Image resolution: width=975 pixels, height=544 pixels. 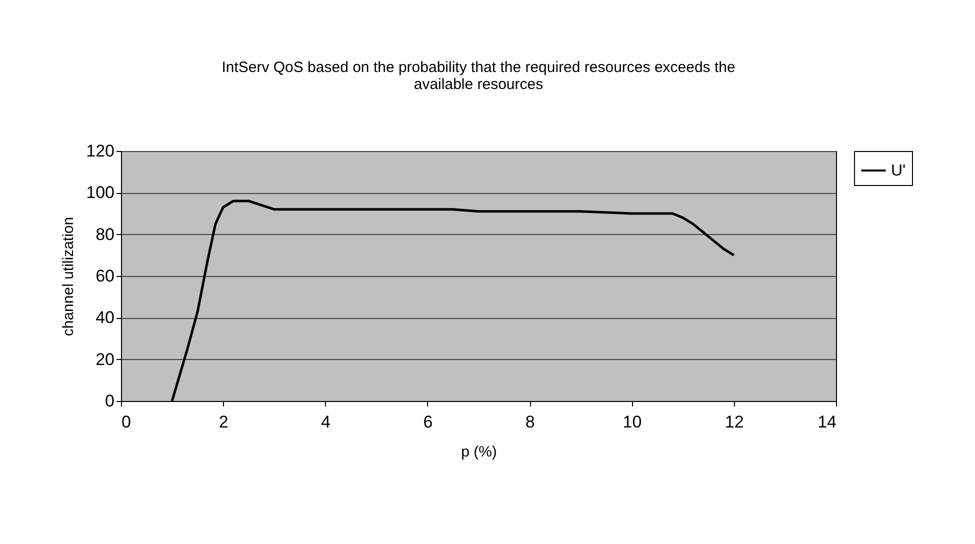 What do you see at coordinates (479, 452) in the screenshot?
I see `x-axis-title: p (%)` at bounding box center [479, 452].